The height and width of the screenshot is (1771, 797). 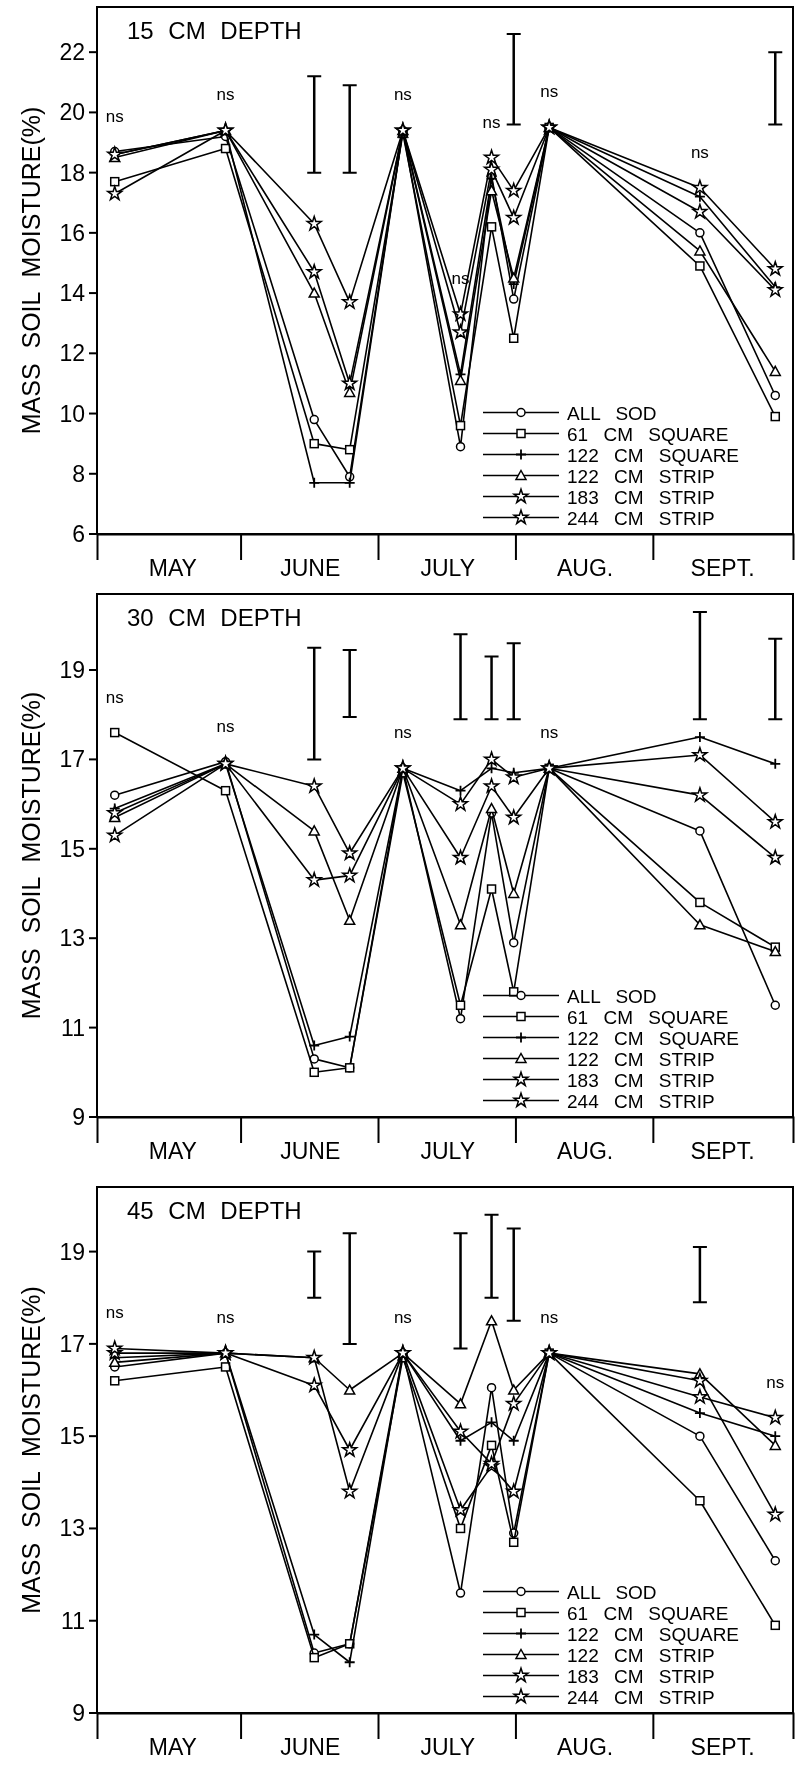 I want to click on chart-title: 30 CM DEPTH, so click(x=214, y=617).